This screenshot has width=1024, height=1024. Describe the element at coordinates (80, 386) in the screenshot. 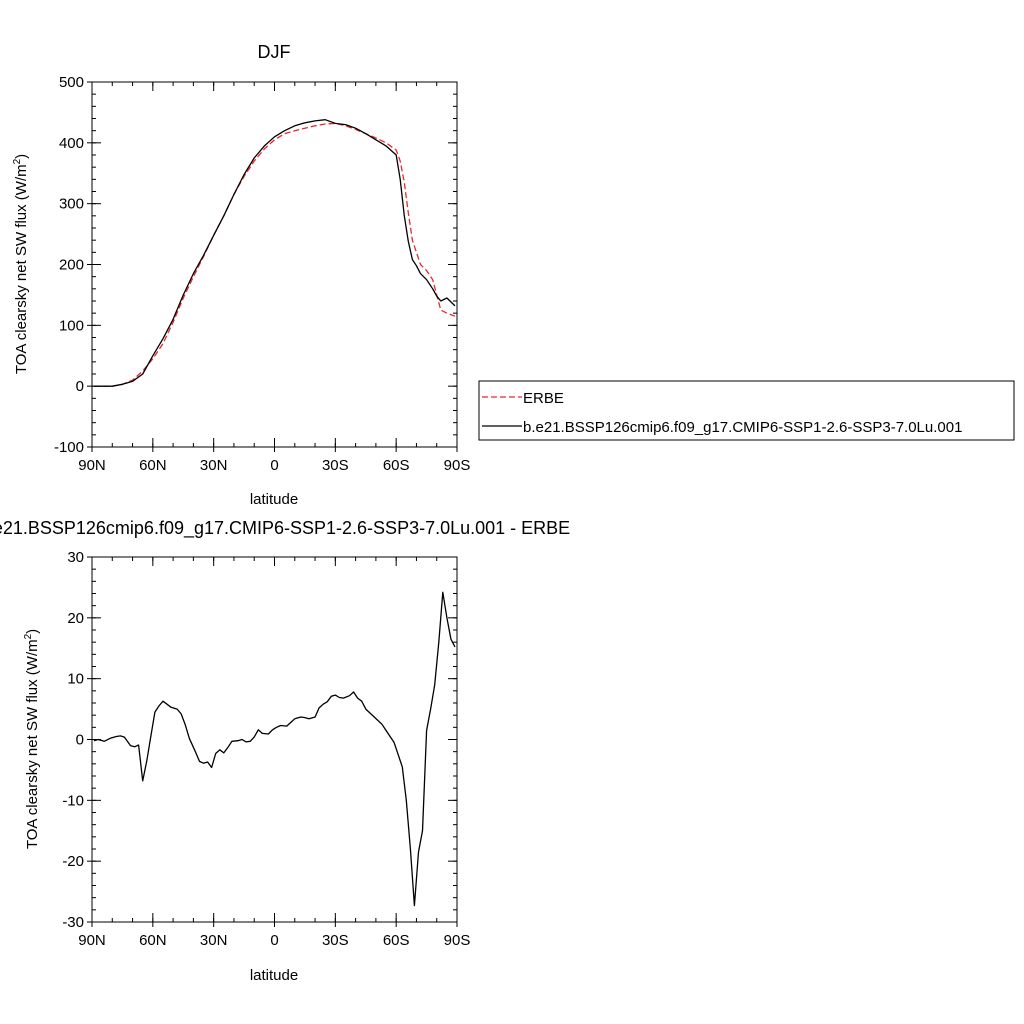

I see `top-y-tick-label: 0` at that location.